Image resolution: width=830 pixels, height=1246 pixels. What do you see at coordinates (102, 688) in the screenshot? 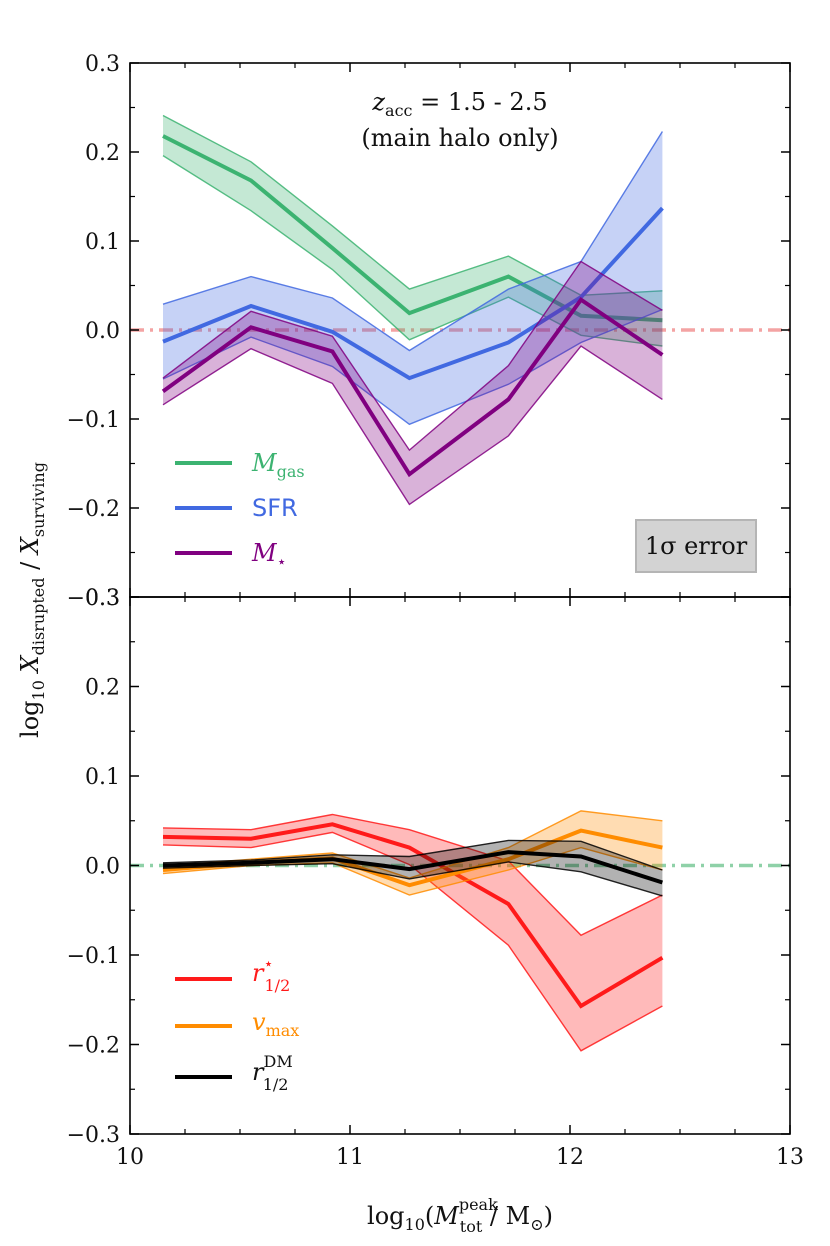
I see `bottom-ytick-label: 0.2` at bounding box center [102, 688].